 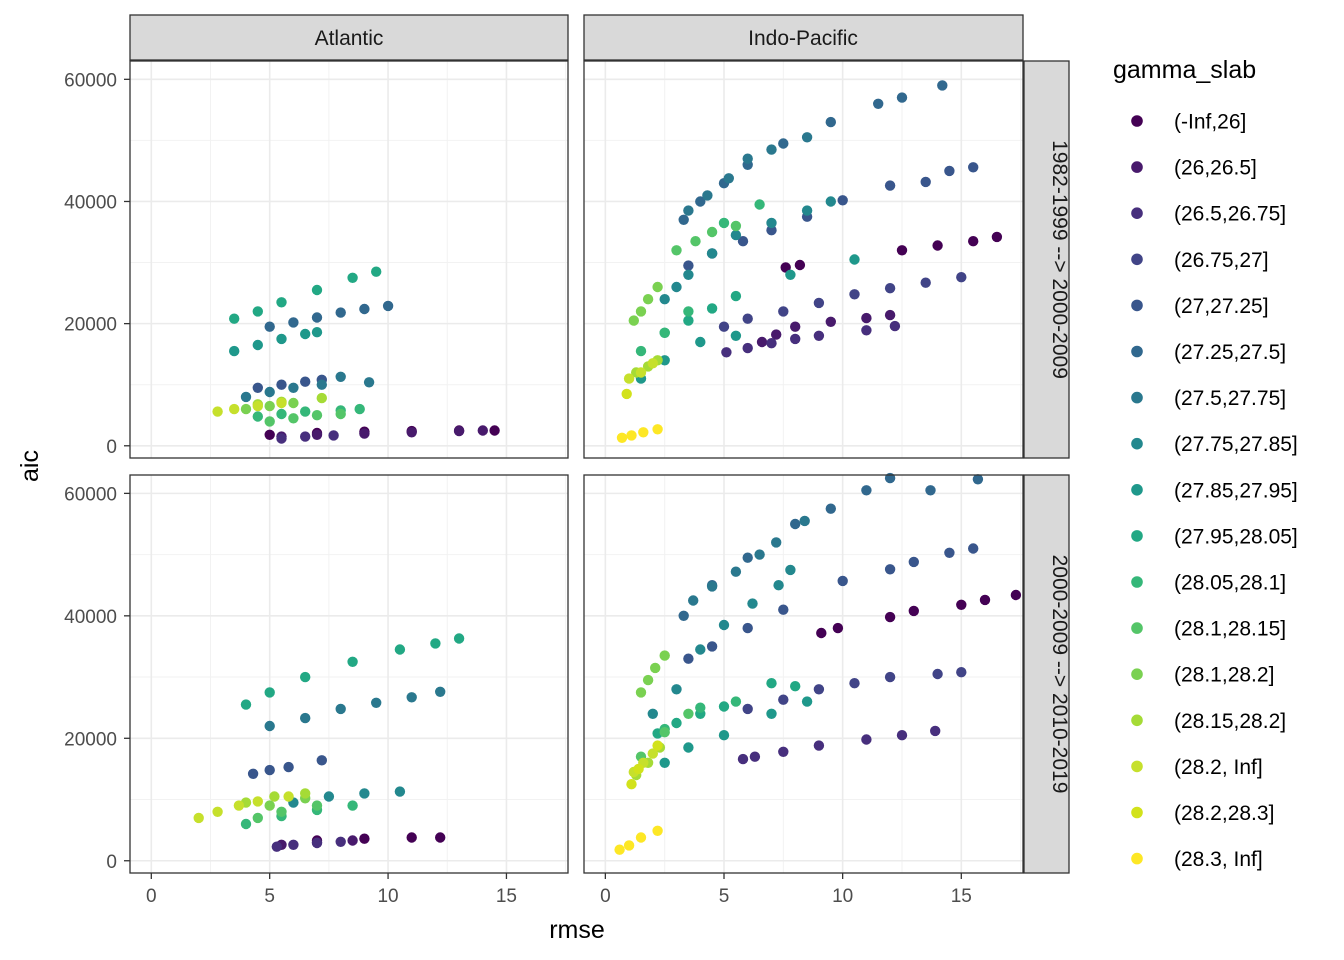 I want to click on x-tick-label: 10, so click(x=387, y=896).